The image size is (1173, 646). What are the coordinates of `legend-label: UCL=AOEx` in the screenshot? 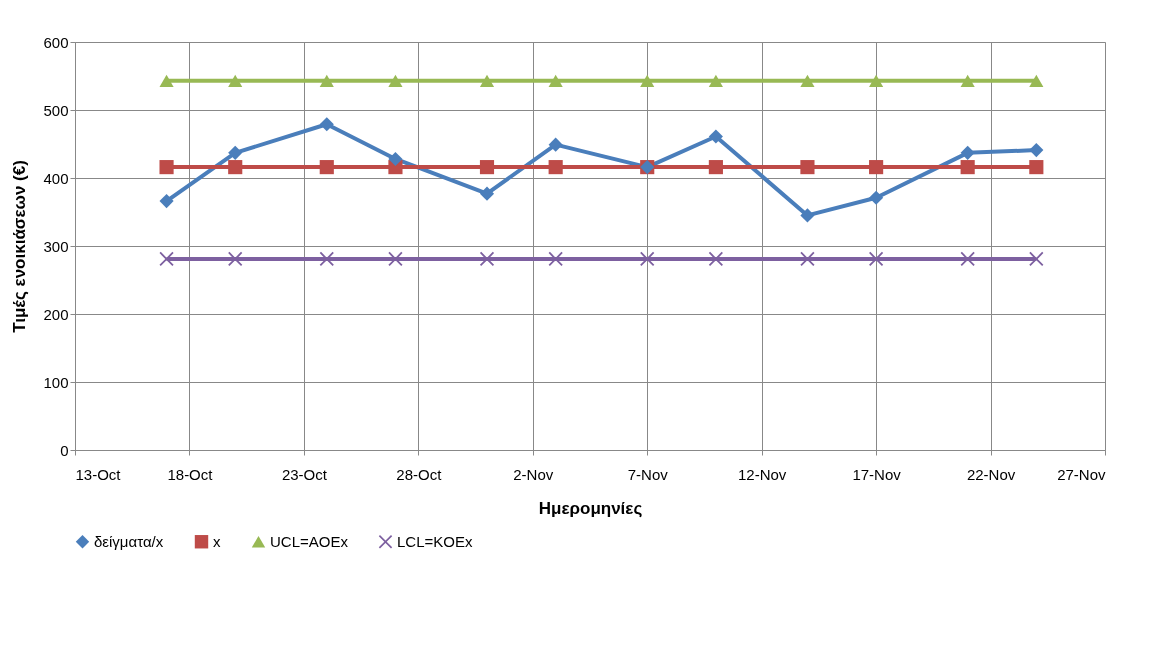 It's located at (309, 541).